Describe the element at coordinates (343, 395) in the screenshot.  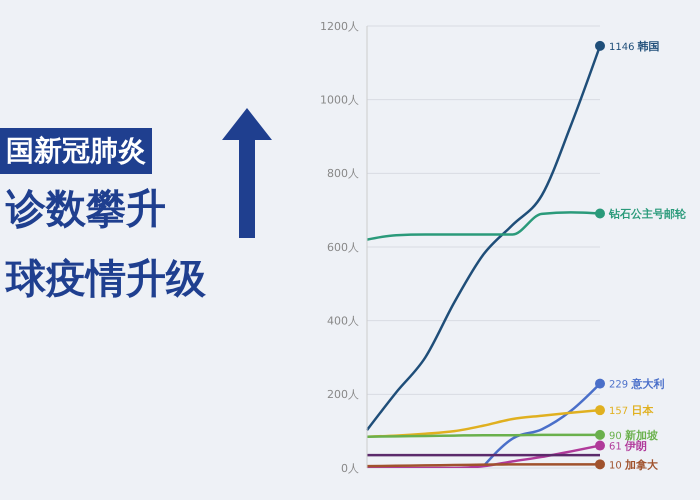
I see `y-tick-label: 200人` at that location.